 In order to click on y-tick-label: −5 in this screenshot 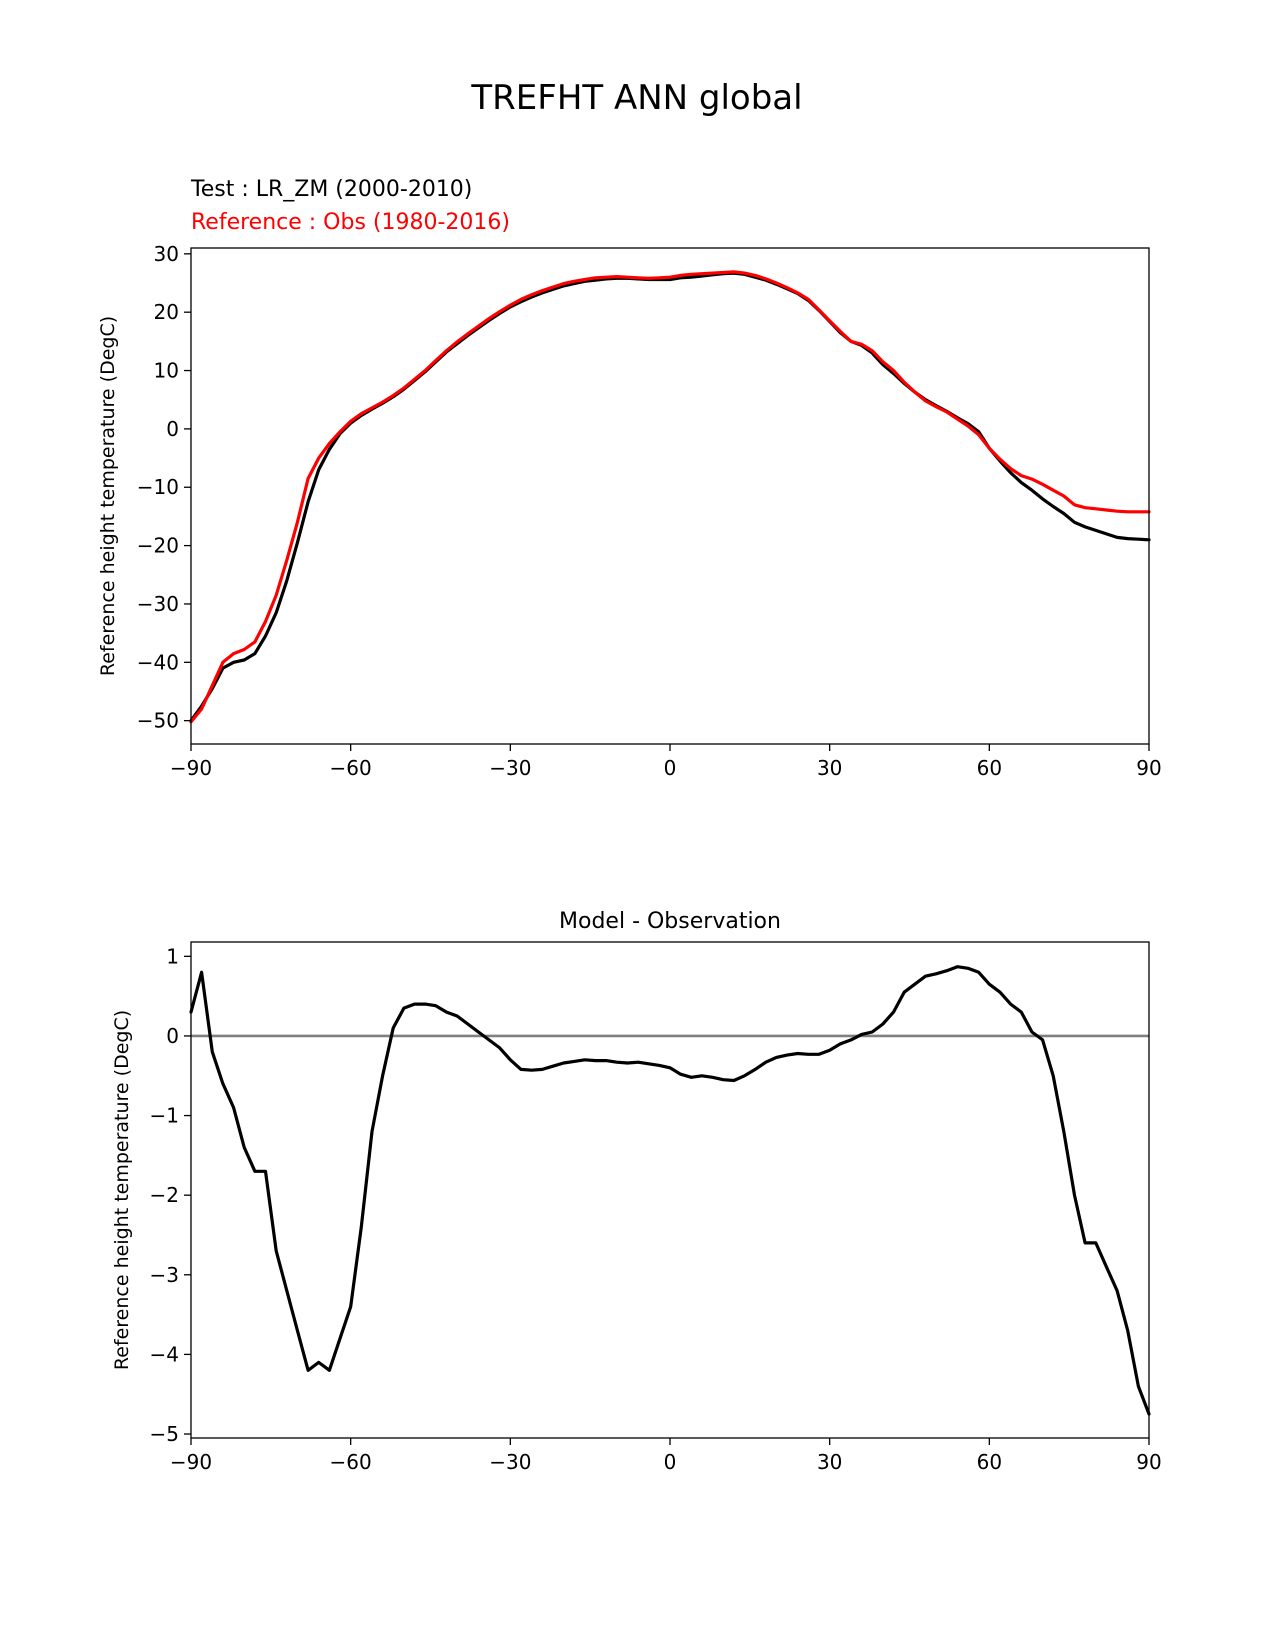, I will do `click(164, 1434)`.